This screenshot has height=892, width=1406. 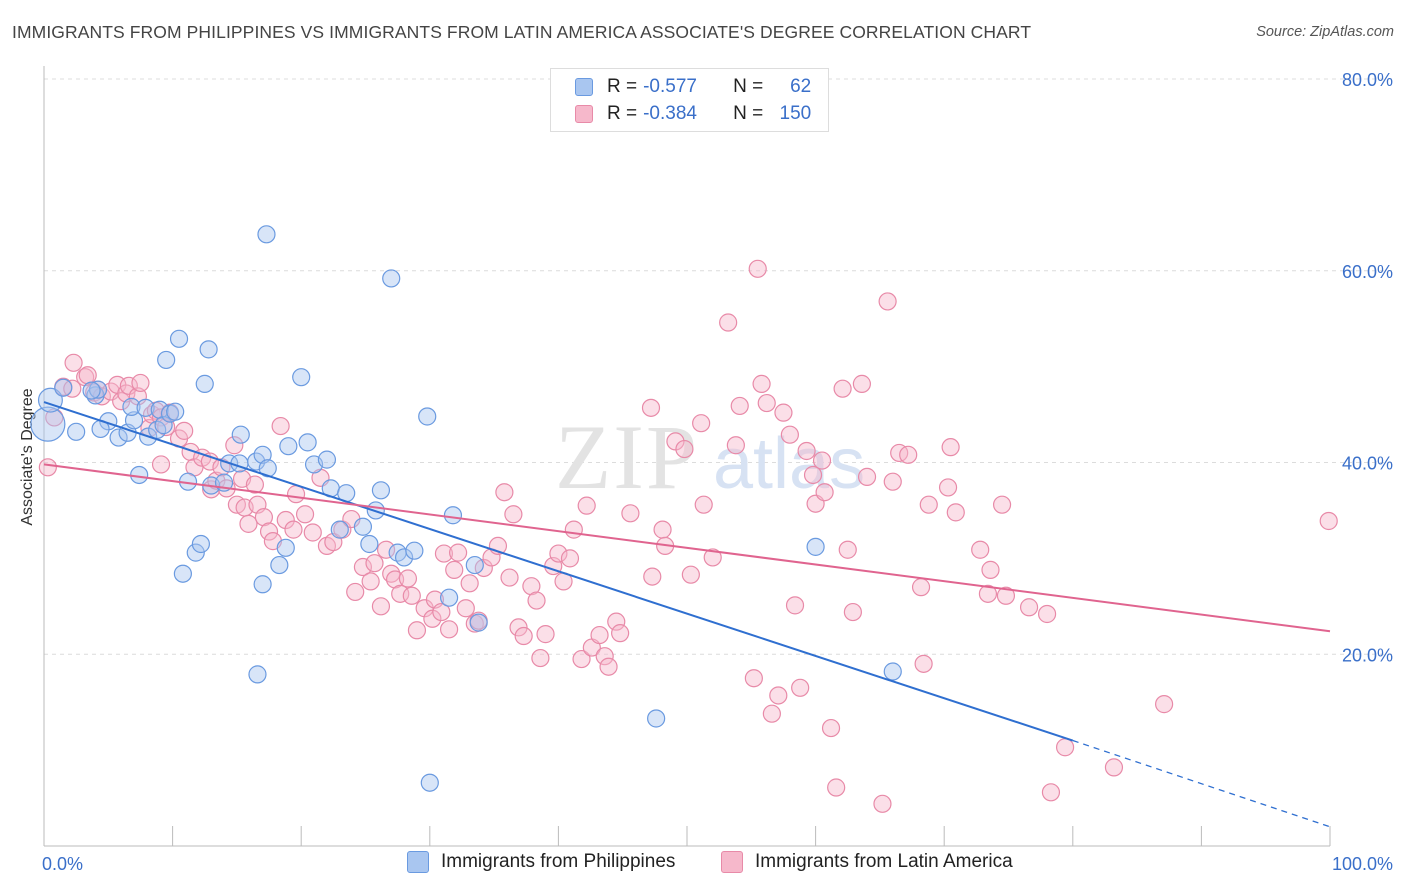 I want to click on legend-label: Immigrants from Philippines, so click(x=558, y=861).